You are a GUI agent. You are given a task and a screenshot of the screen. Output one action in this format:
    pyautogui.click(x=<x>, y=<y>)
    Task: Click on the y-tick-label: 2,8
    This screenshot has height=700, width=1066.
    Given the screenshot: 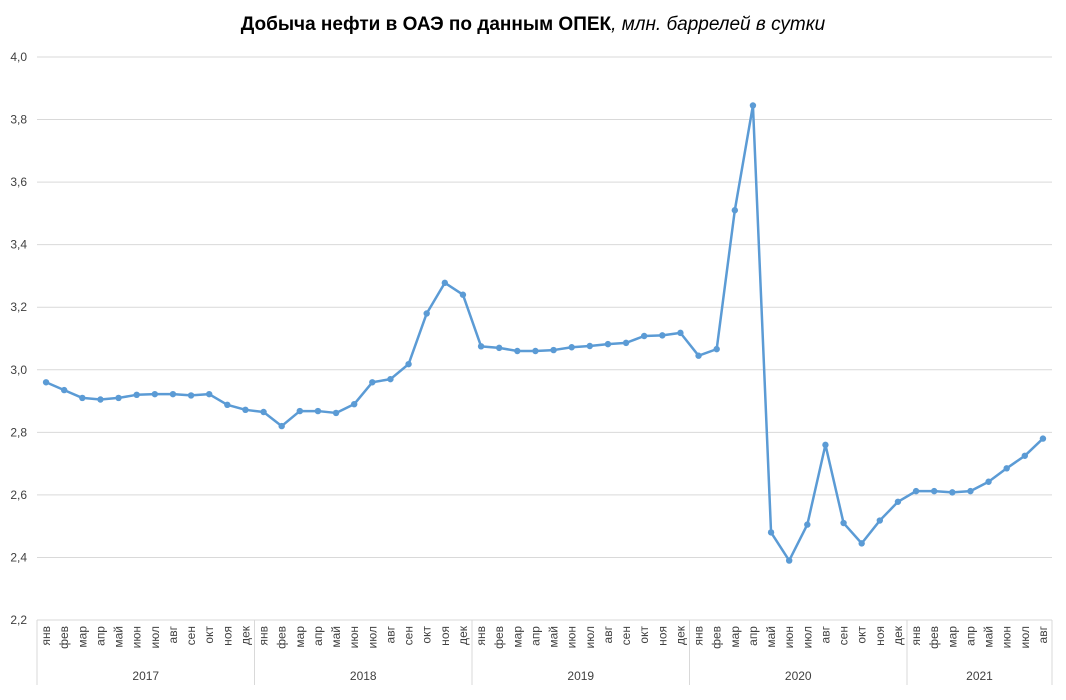 What is the action you would take?
    pyautogui.click(x=18, y=432)
    